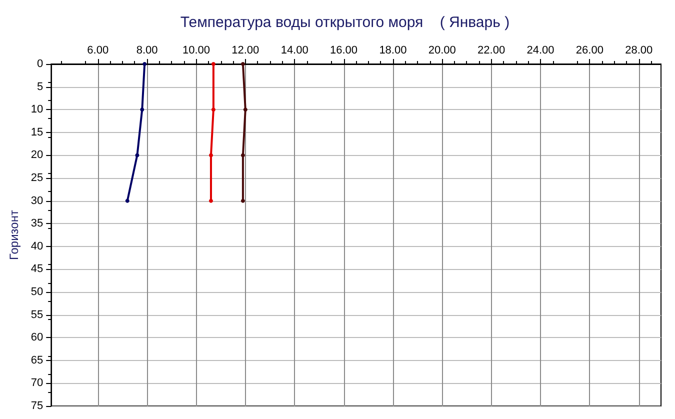  I want to click on x-tick-label: 16.00, so click(344, 50).